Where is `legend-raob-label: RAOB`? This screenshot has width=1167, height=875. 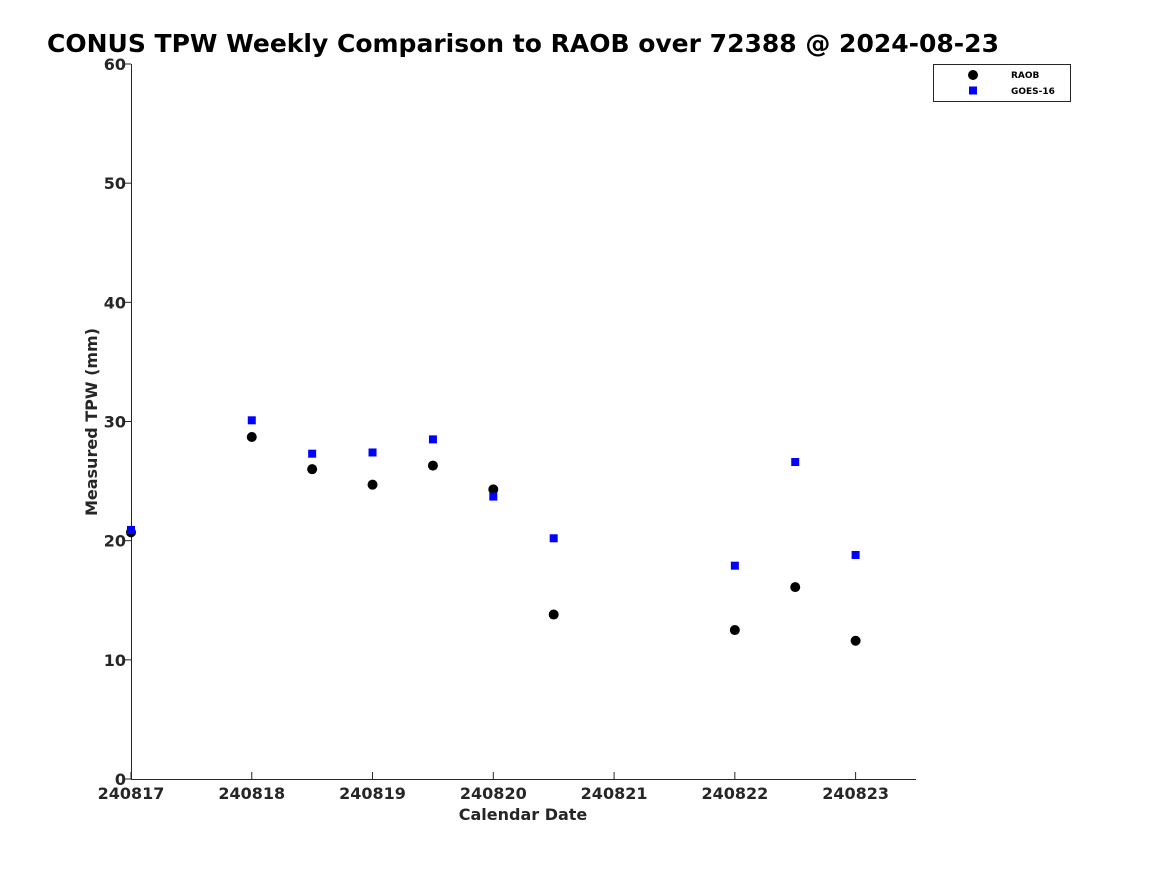
legend-raob-label: RAOB is located at coordinates (1025, 76).